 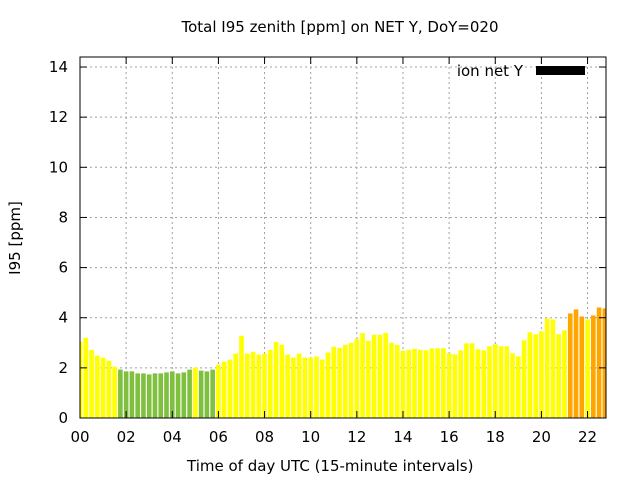 I want to click on x-tick-label: 12, so click(x=356, y=437).